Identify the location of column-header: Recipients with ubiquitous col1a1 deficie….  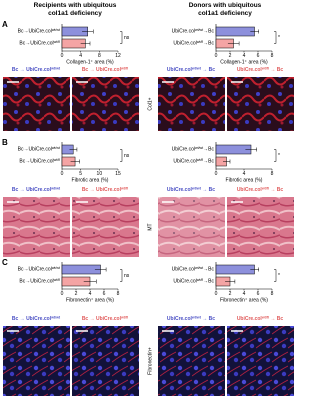
(75, 9).